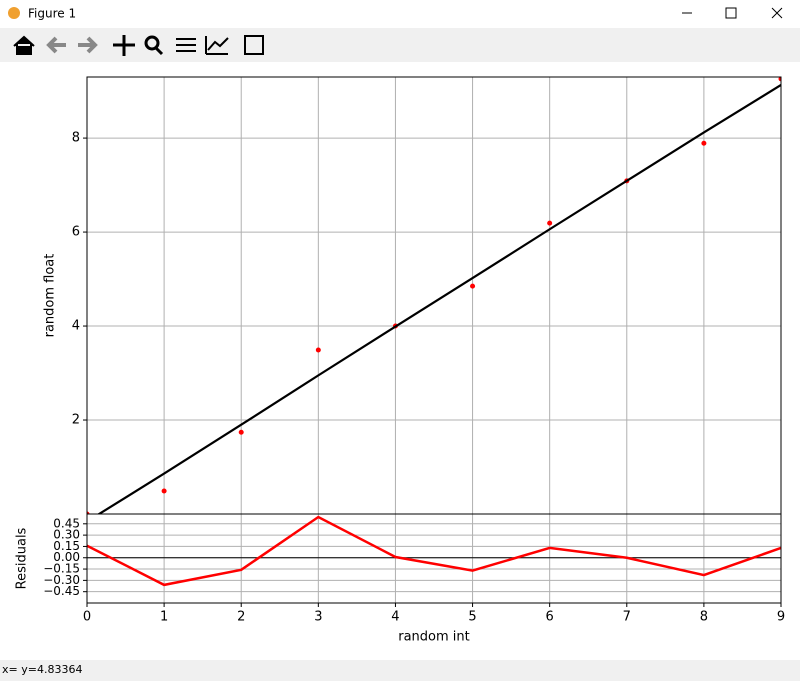 Image resolution: width=800 pixels, height=681 pixels. Describe the element at coordinates (22, 558) in the screenshot. I see `y-axis-label: Residuals` at that location.